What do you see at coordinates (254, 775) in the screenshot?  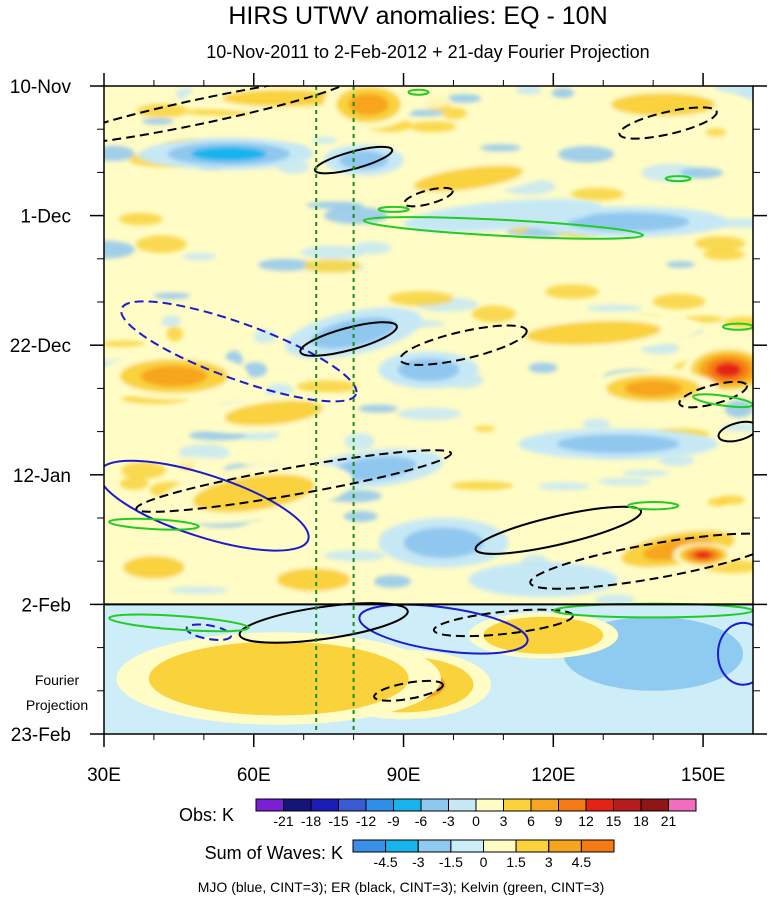 I see `x-tick-label: 60E` at bounding box center [254, 775].